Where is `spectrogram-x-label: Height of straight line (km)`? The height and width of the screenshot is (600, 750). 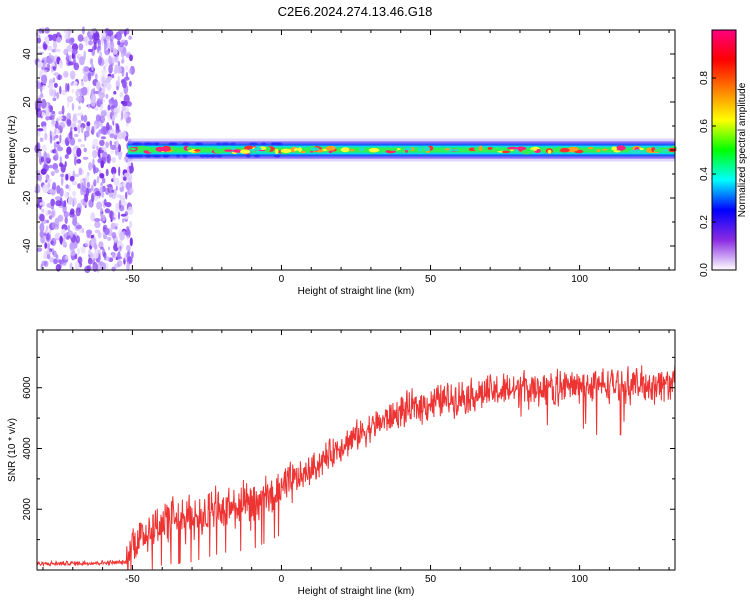
spectrogram-x-label: Height of straight line (km) is located at coordinates (356, 291).